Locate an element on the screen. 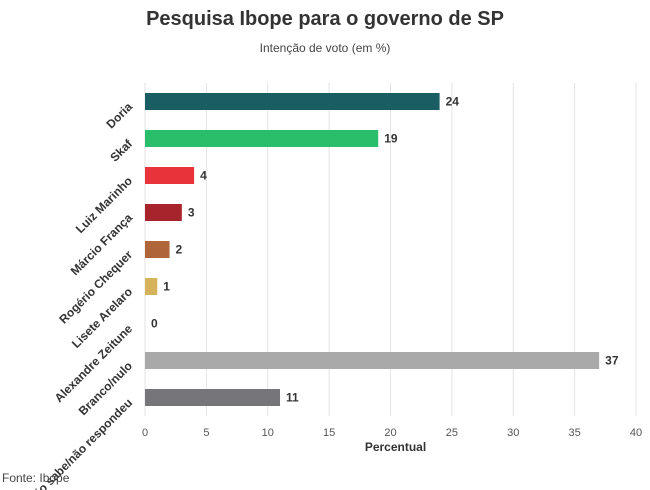 This screenshot has height=490, width=650. source-note: Fonte: Ibope is located at coordinates (36, 478).